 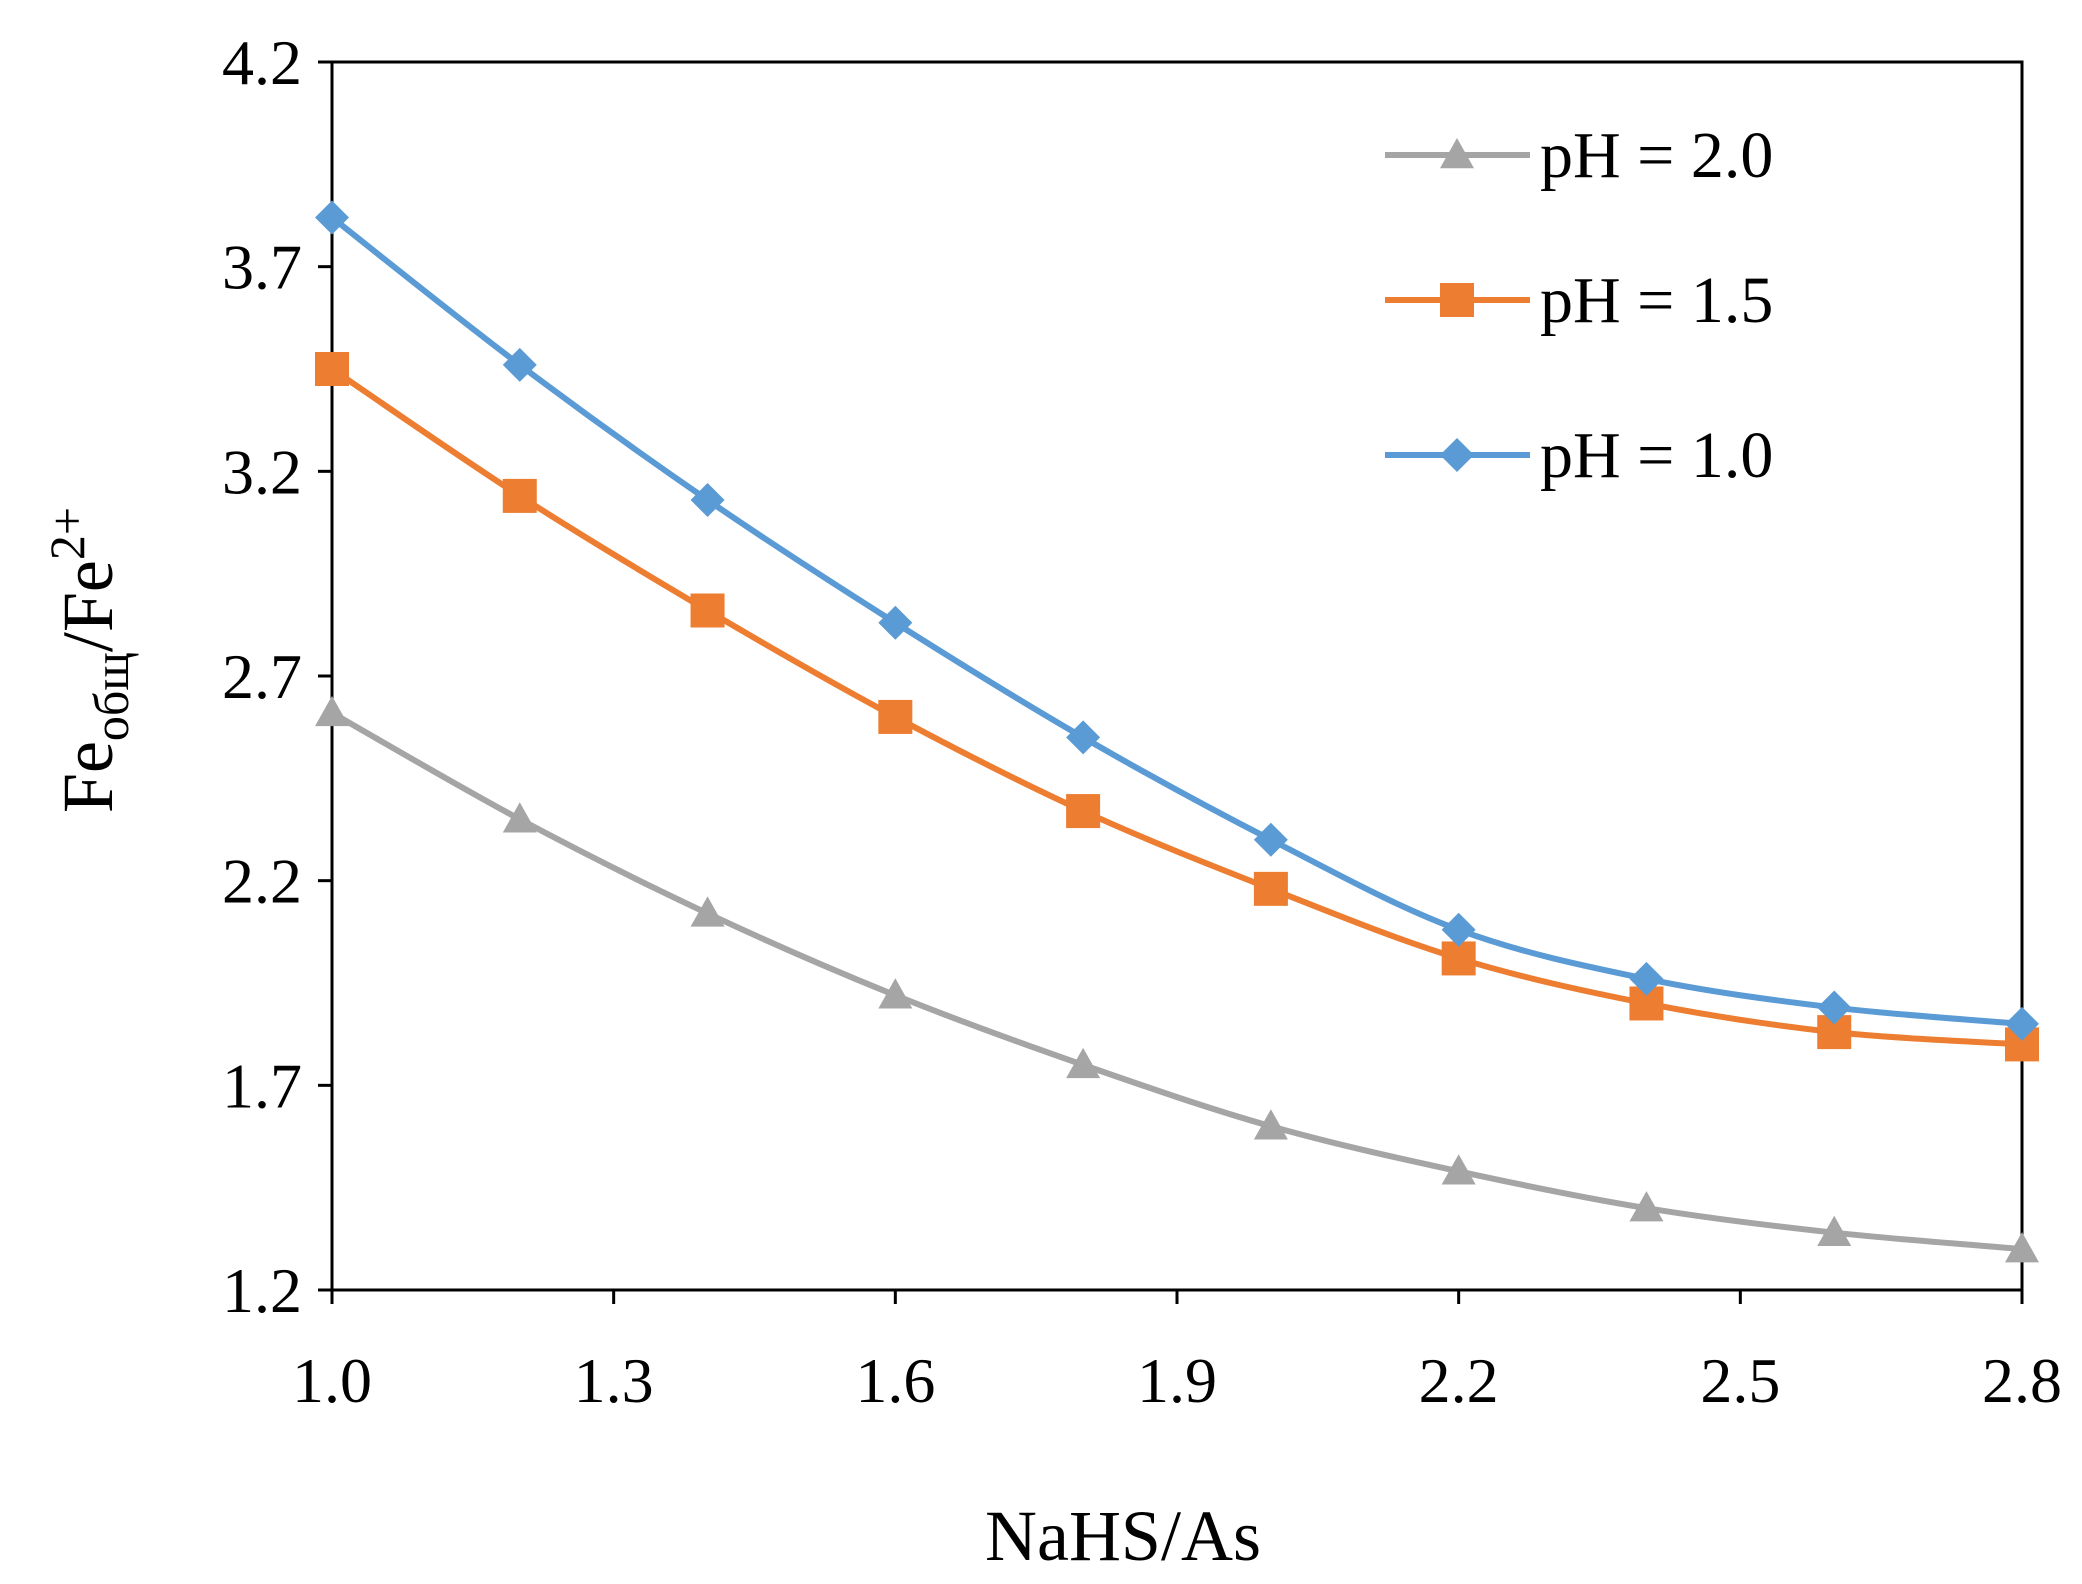 What do you see at coordinates (262, 881) in the screenshot?
I see `y-tick-label: 2.2` at bounding box center [262, 881].